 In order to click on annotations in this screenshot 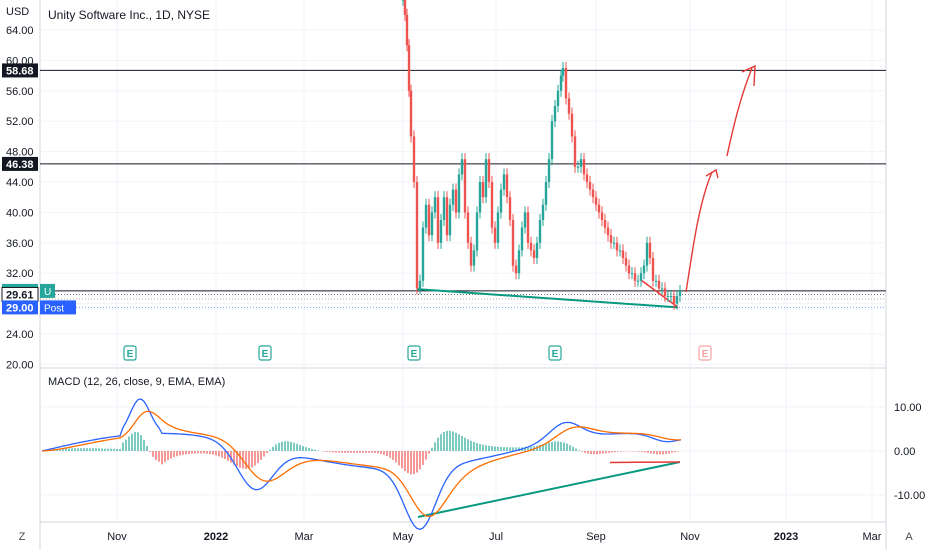, I will do `click(720, 179)`.